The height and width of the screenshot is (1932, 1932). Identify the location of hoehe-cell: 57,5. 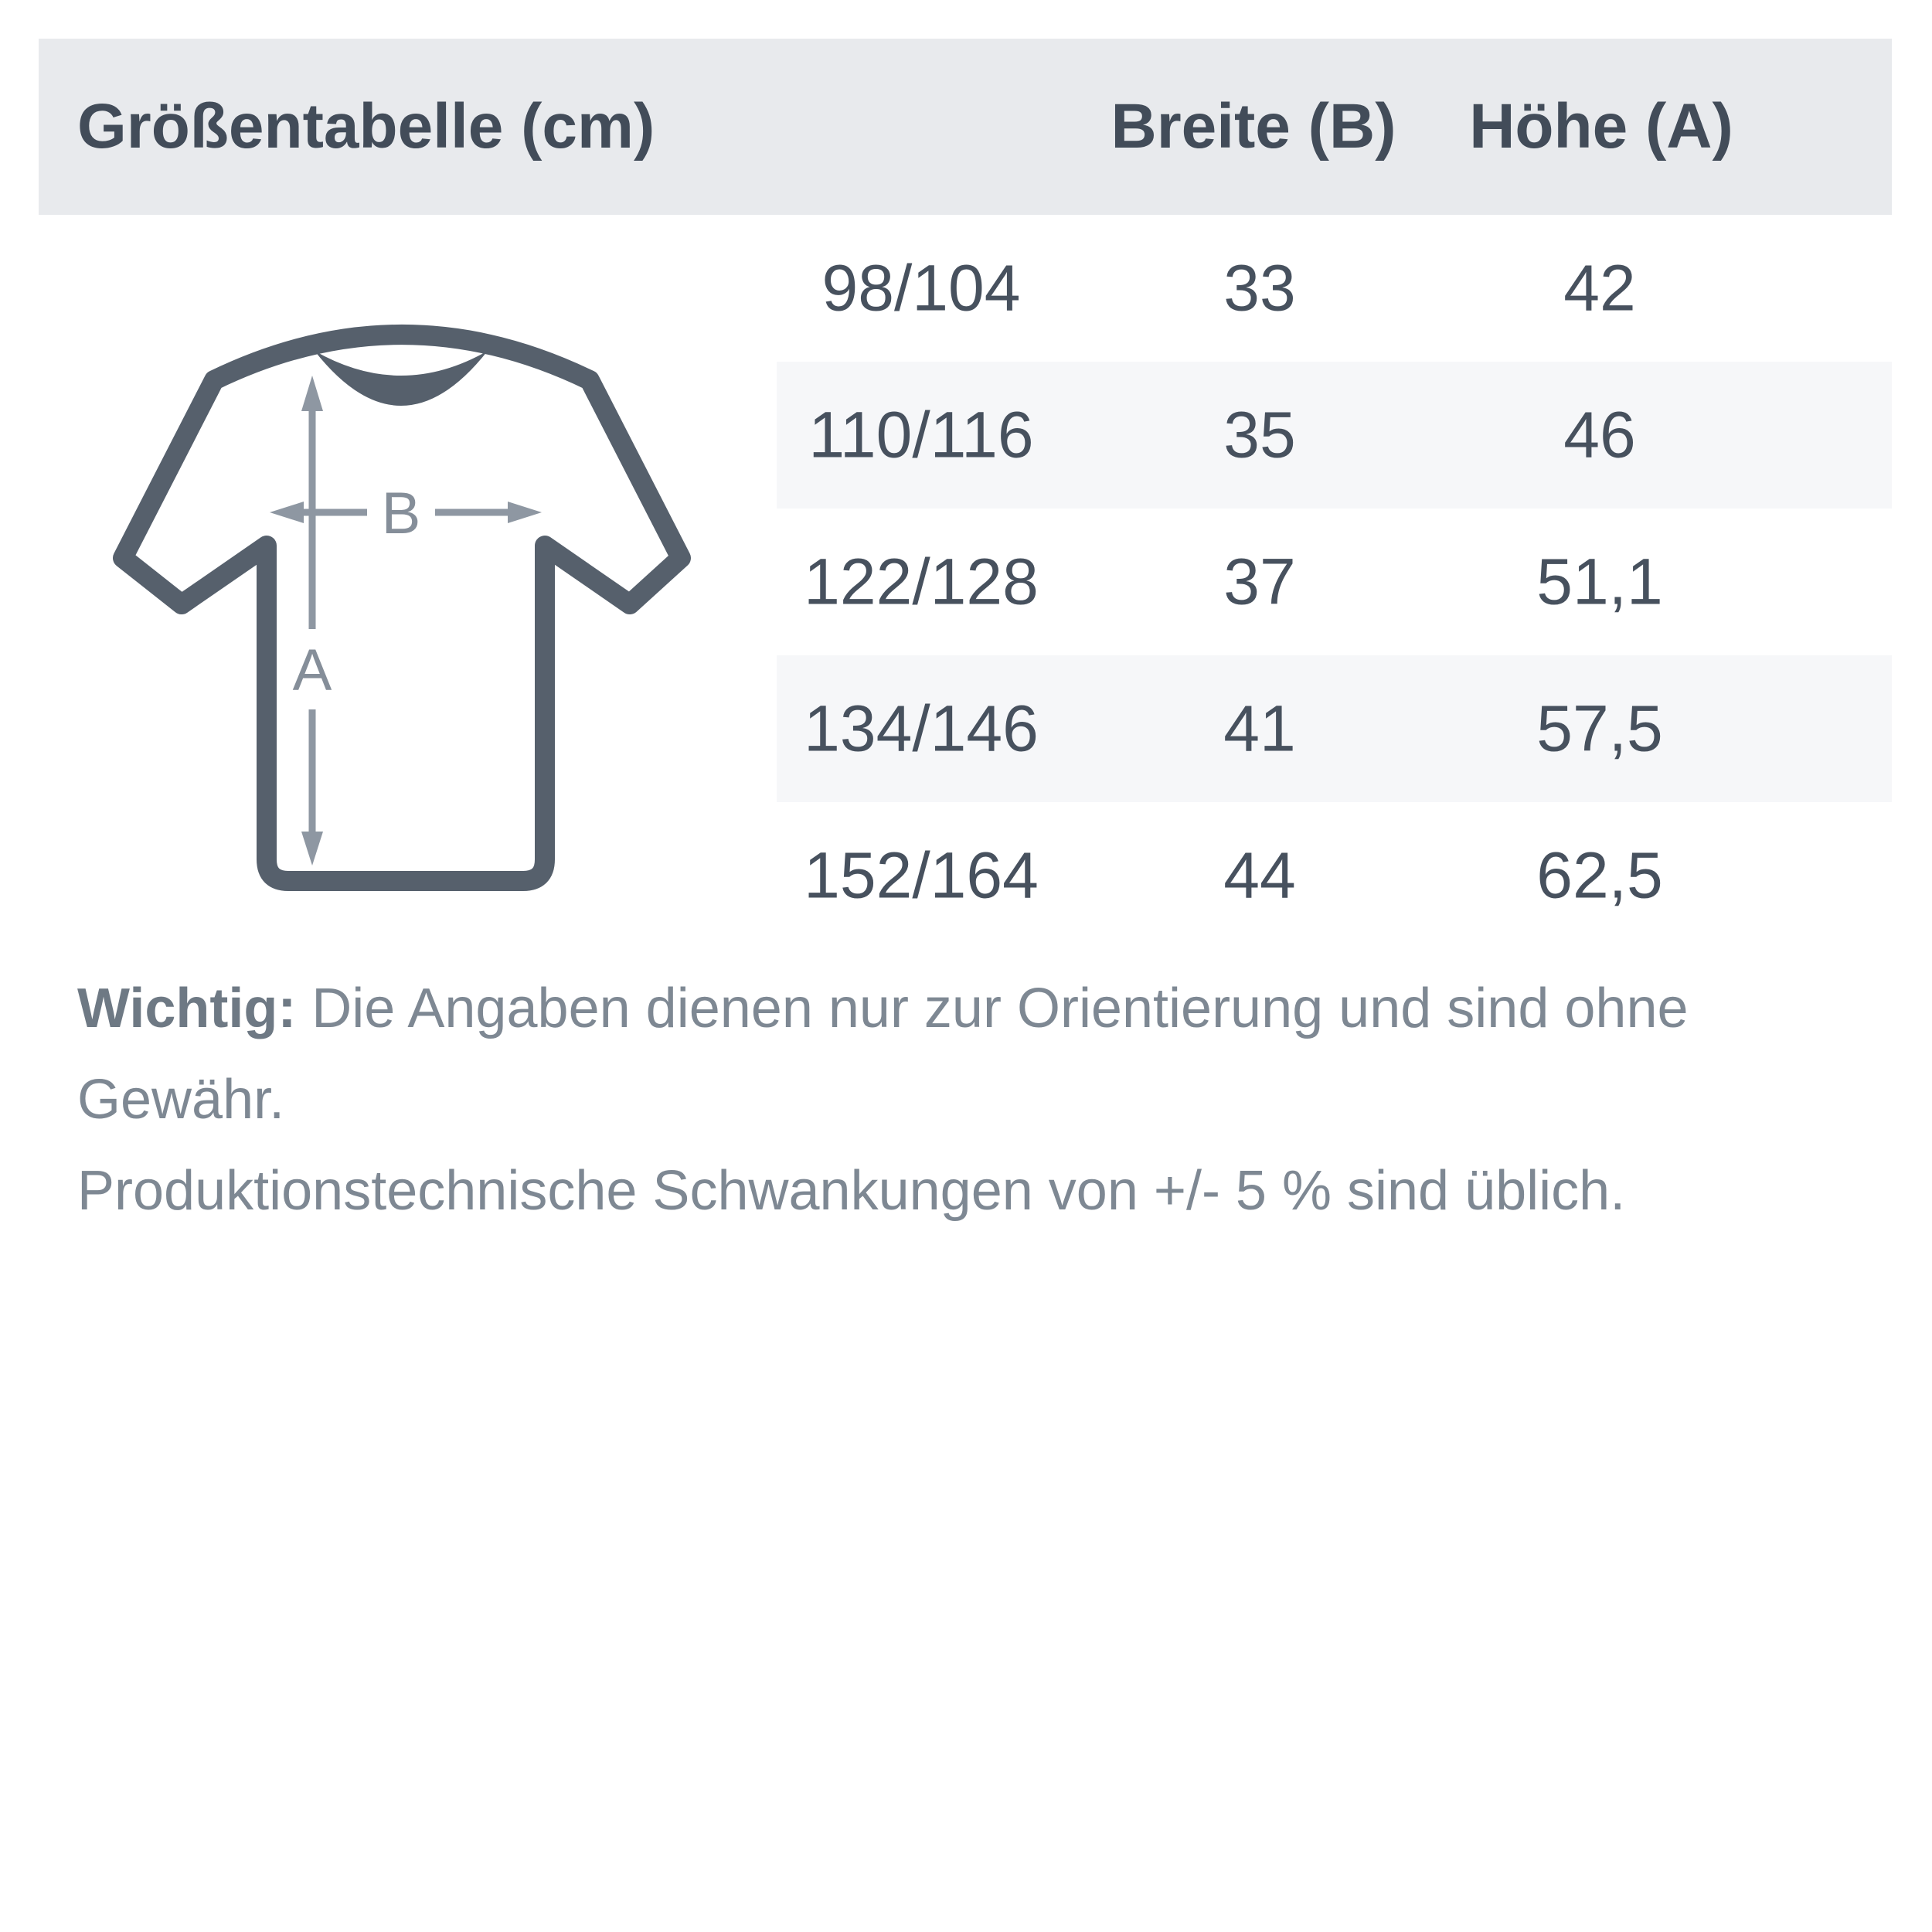
(1600, 728).